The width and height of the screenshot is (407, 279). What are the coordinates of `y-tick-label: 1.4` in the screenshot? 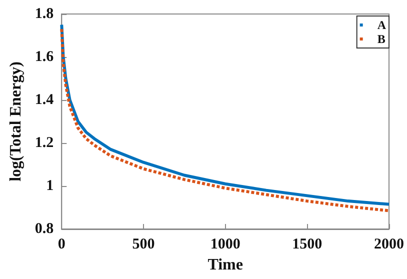 It's located at (44, 100).